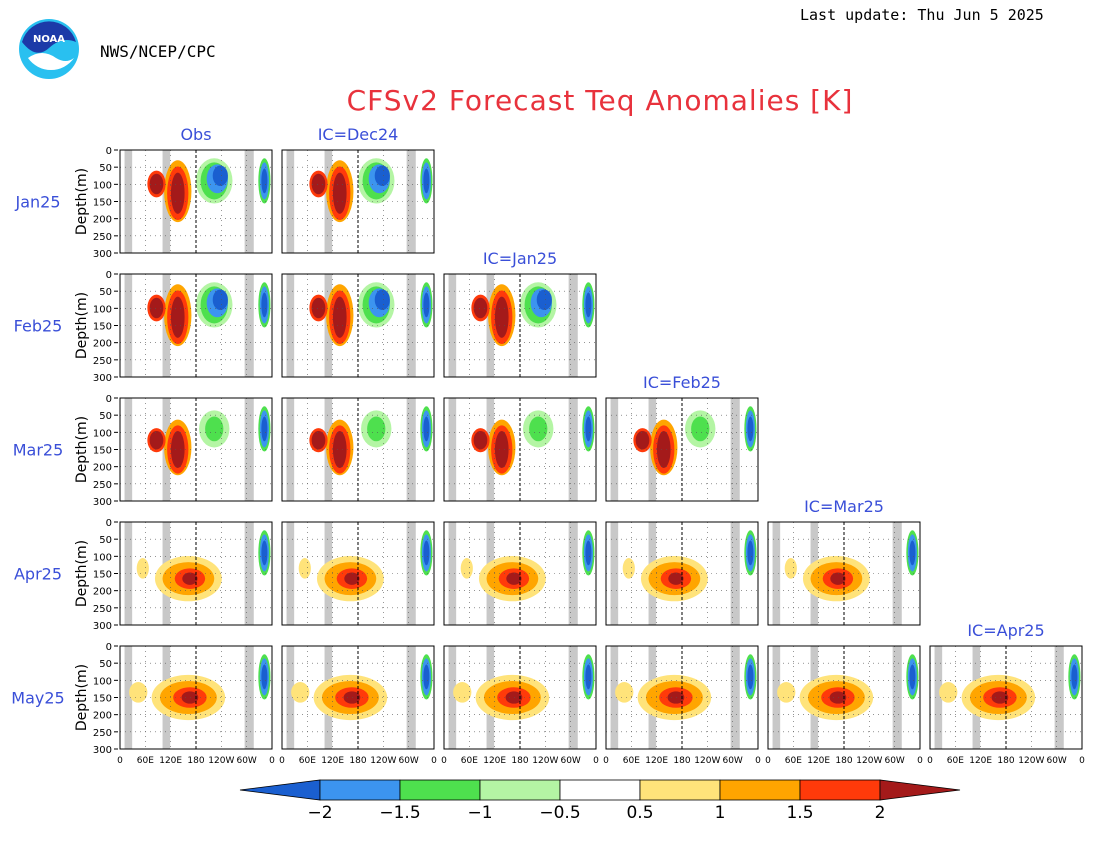 The width and height of the screenshot is (1100, 850). Describe the element at coordinates (559, 813) in the screenshot. I see `colorbar-label: −0.5` at that location.